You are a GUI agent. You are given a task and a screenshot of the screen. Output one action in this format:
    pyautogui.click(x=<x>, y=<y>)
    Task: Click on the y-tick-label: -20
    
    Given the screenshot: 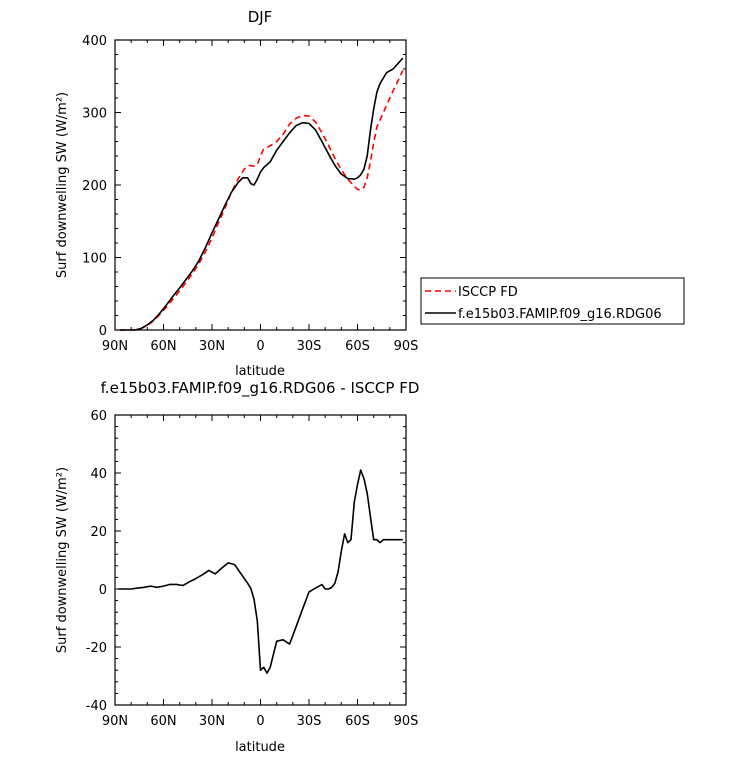 What is the action you would take?
    pyautogui.click(x=96, y=648)
    